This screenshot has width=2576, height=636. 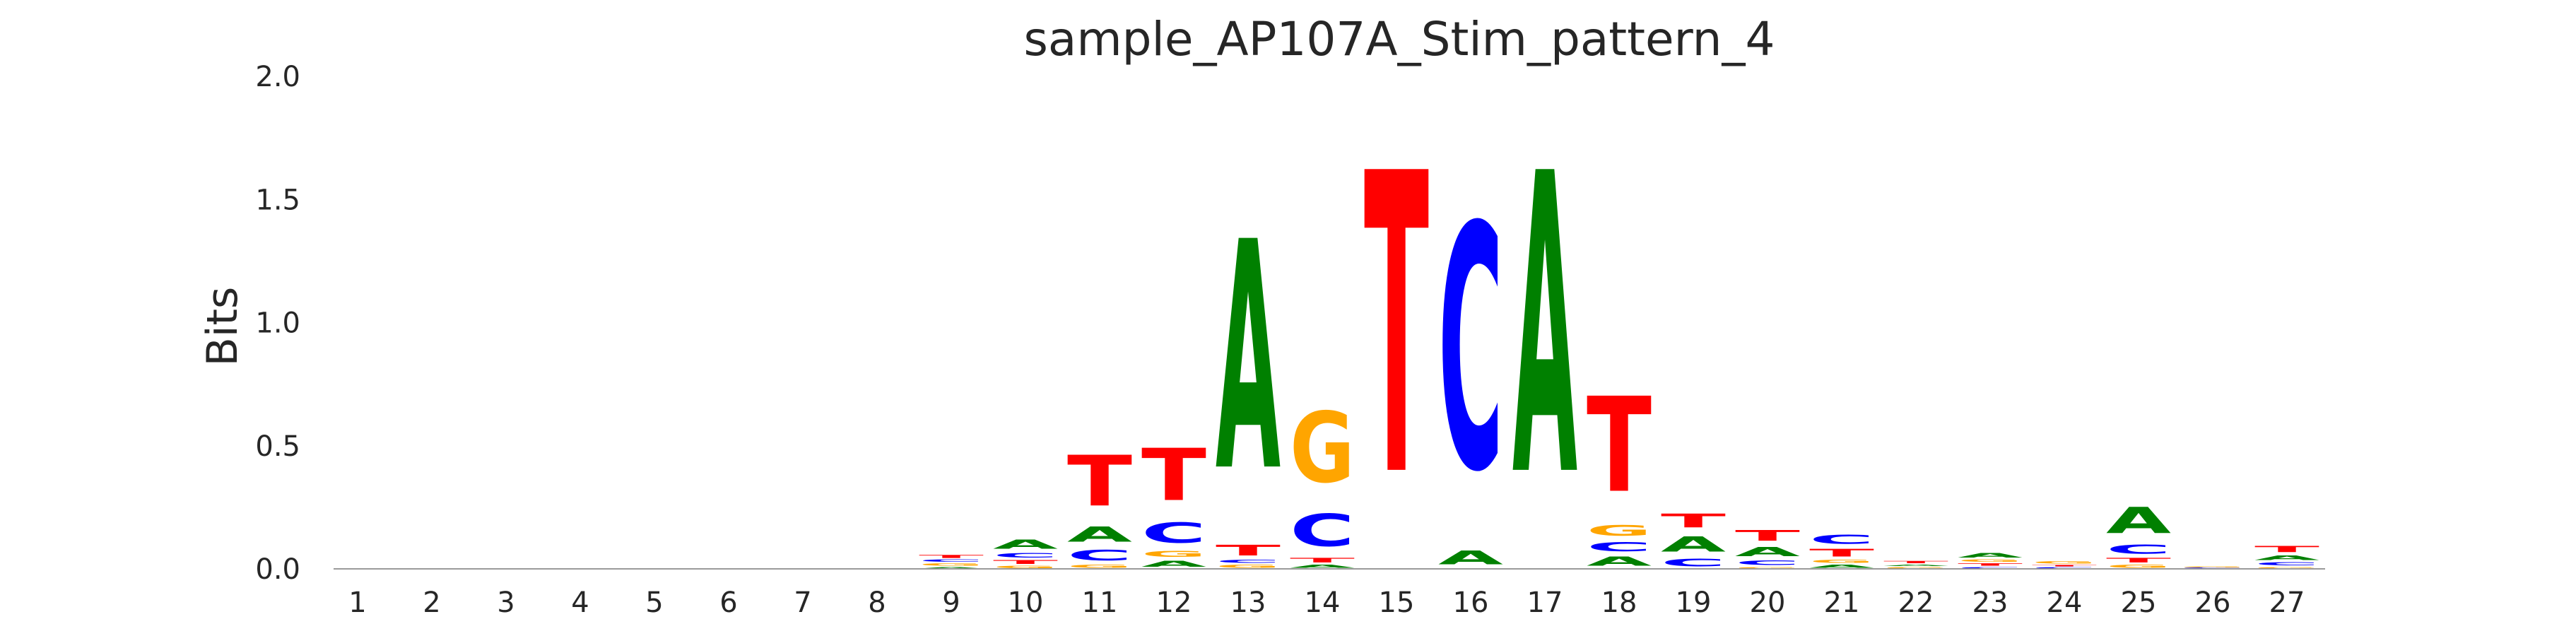 What do you see at coordinates (951, 603) in the screenshot?
I see `x-tick-label: 9` at bounding box center [951, 603].